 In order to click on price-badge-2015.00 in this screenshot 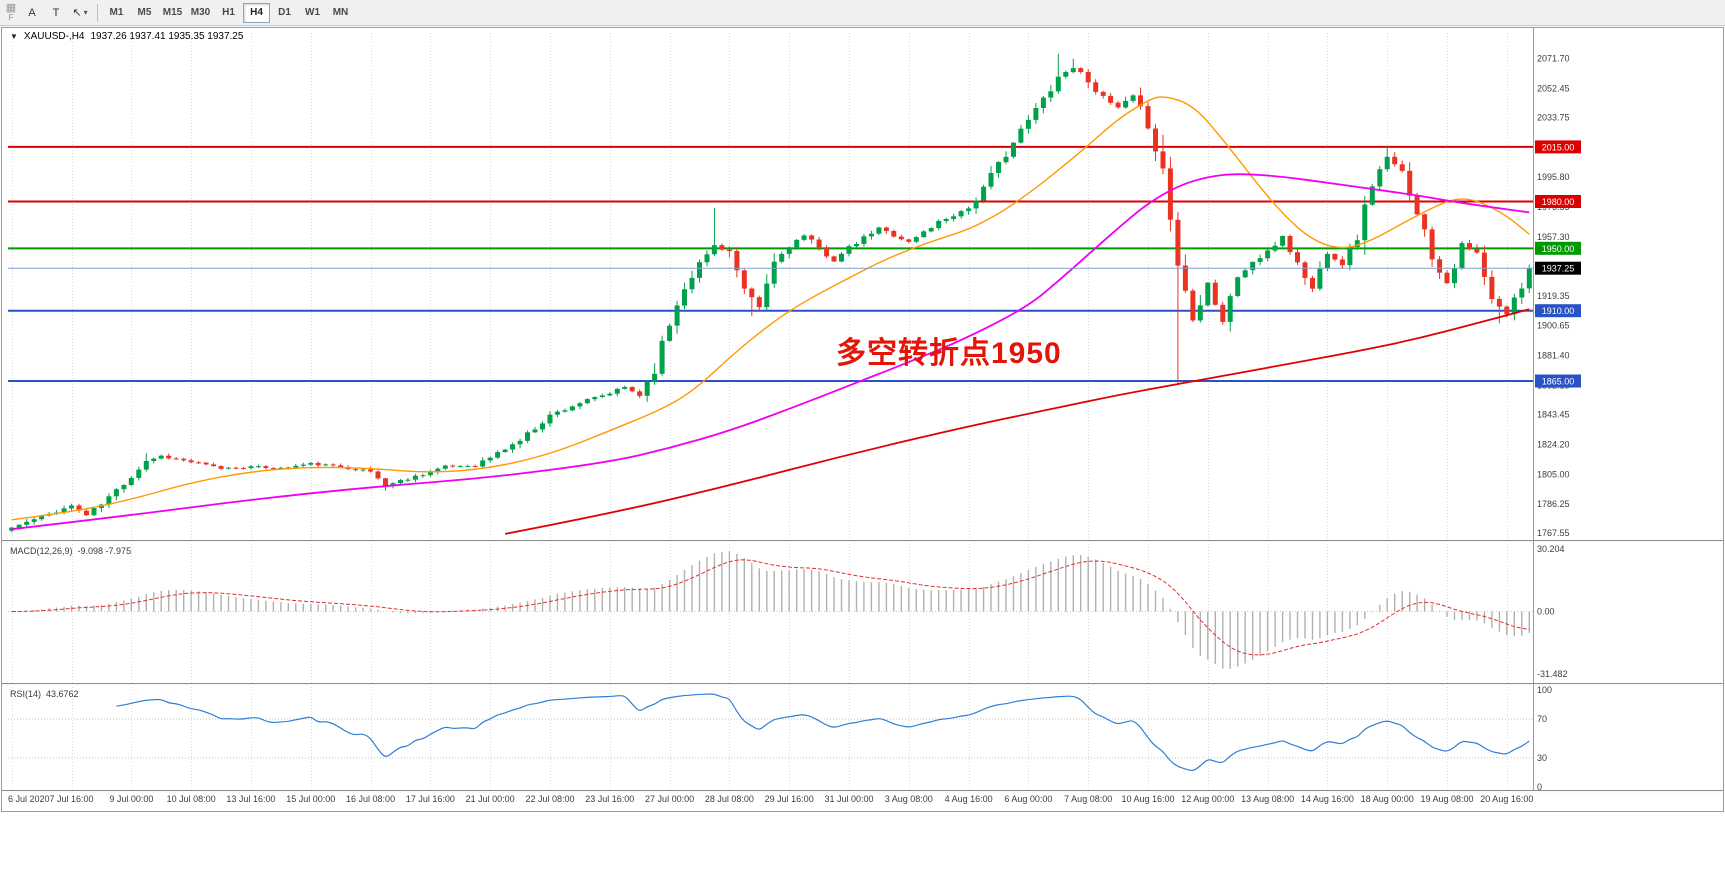, I will do `click(1558, 147)`.